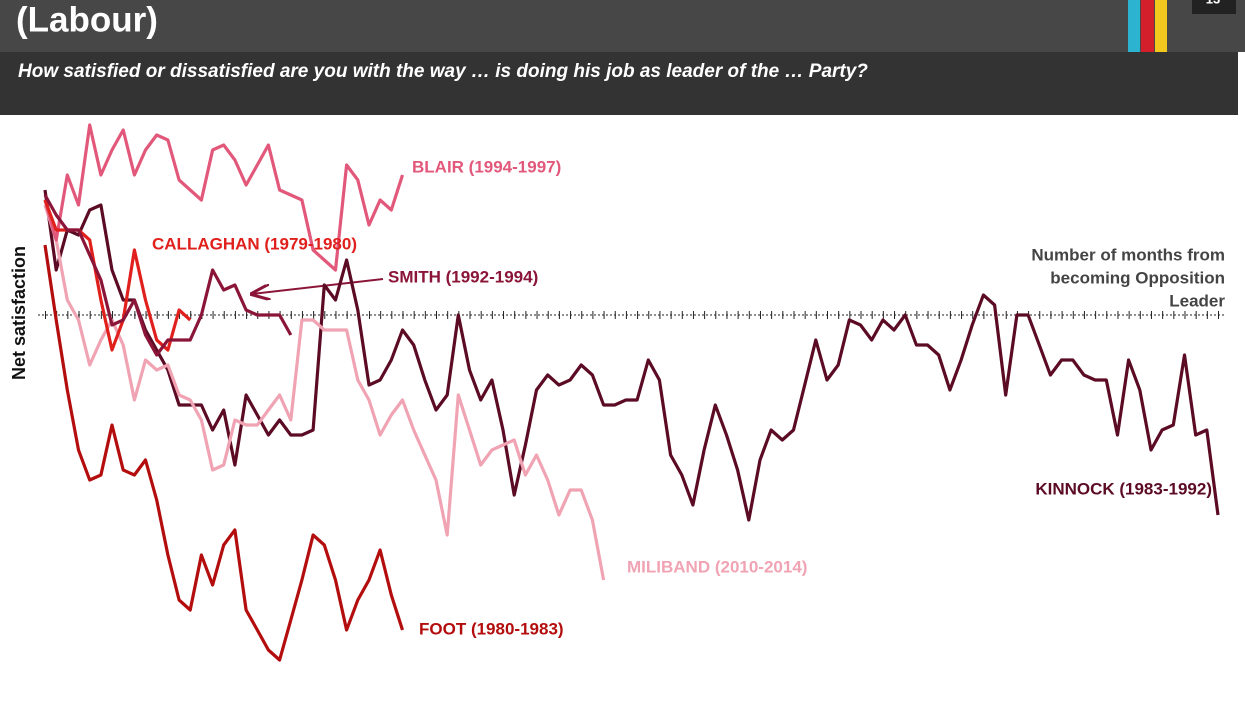 This screenshot has height=701, width=1245. Describe the element at coordinates (1197, 300) in the screenshot. I see `x-axis-label: Leader` at that location.